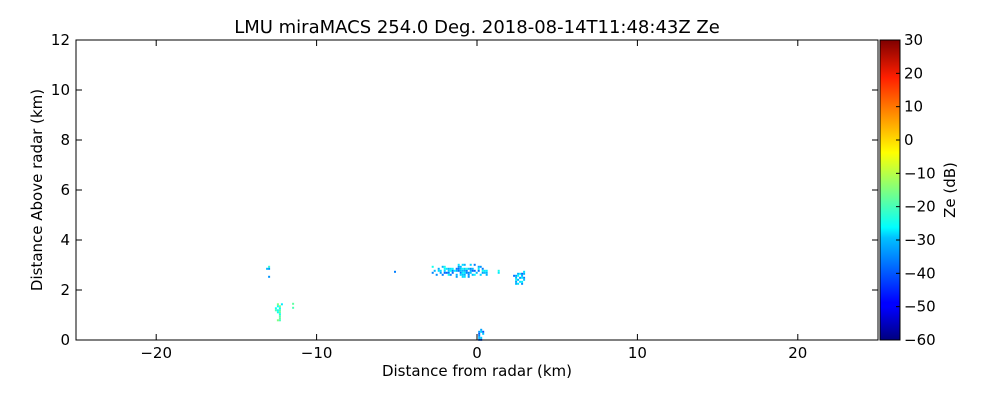 The image size is (1000, 400). I want to click on colorbar-tick-label: −30, so click(920, 240).